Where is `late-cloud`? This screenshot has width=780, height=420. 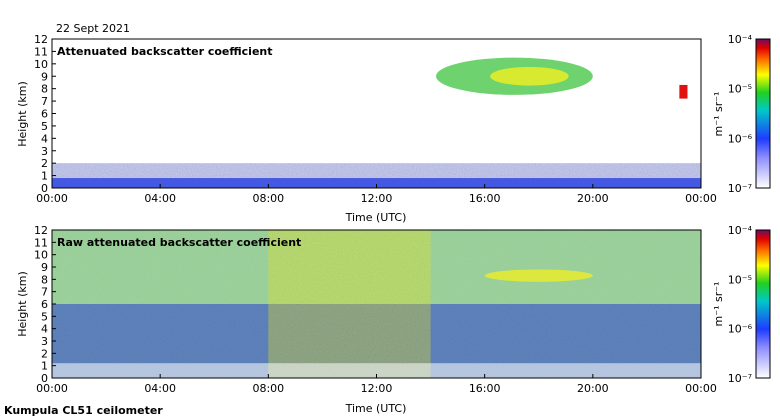
late-cloud is located at coordinates (683, 91).